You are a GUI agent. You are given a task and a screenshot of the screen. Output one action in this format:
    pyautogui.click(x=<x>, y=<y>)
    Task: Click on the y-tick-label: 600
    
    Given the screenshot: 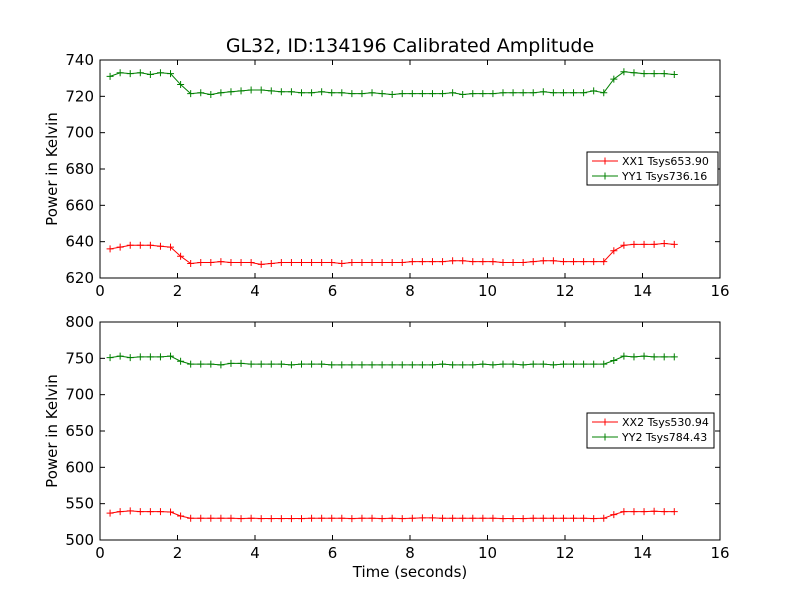 What is the action you would take?
    pyautogui.click(x=79, y=467)
    